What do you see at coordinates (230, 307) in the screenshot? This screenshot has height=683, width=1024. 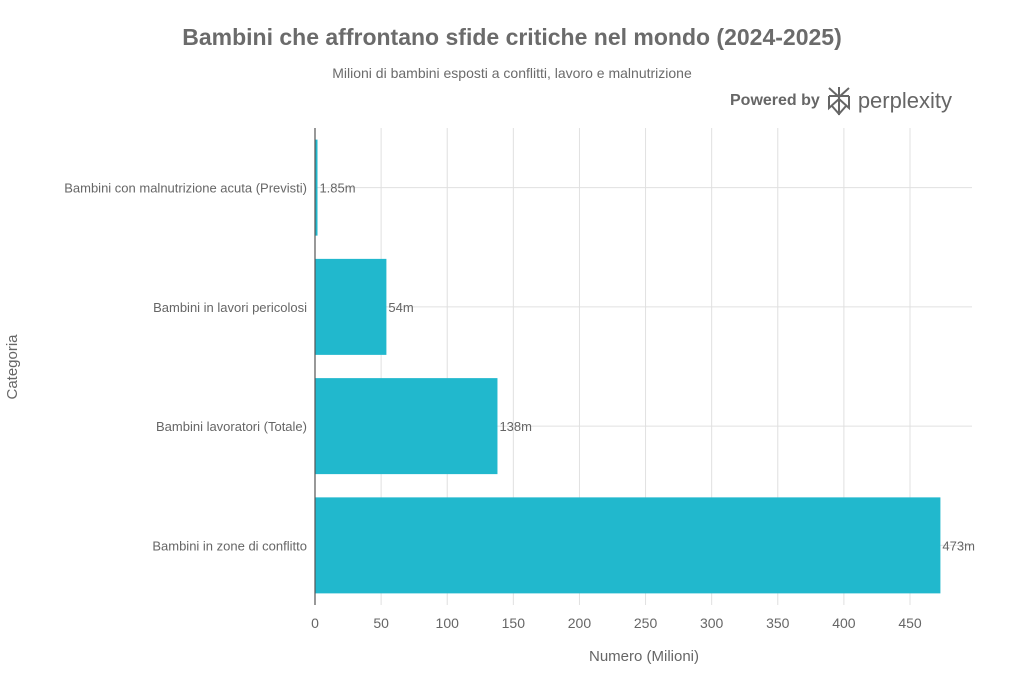 I see `y-tick-label: Bambini in lavori pericolosi` at bounding box center [230, 307].